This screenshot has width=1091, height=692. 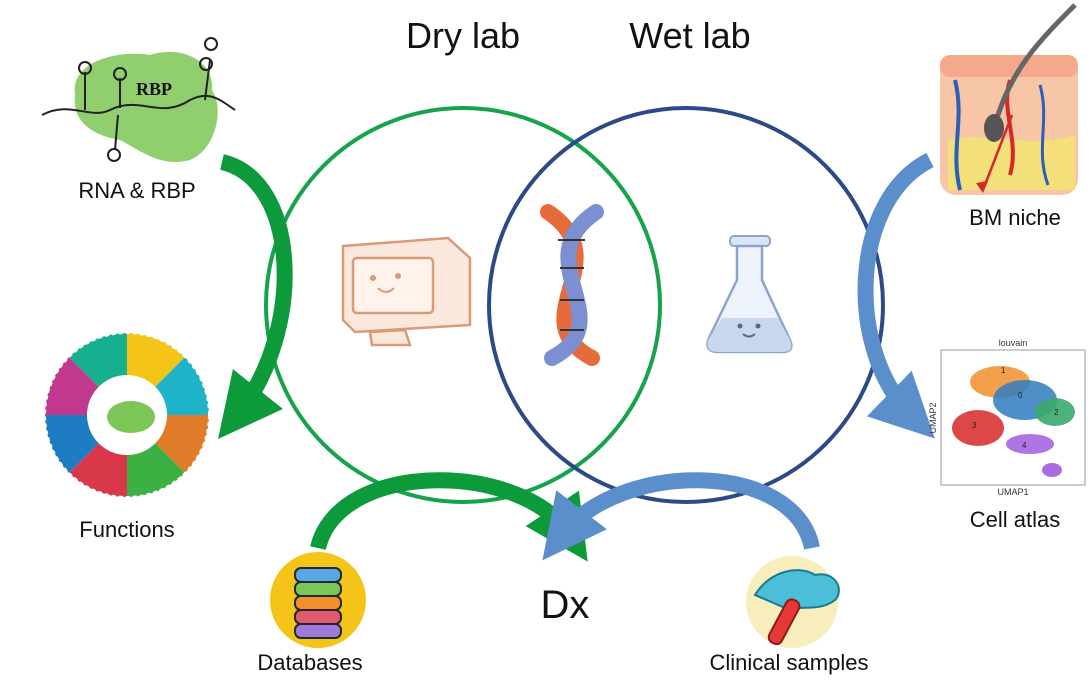 What do you see at coordinates (793, 602) in the screenshot?
I see `clinical-samples-icon` at bounding box center [793, 602].